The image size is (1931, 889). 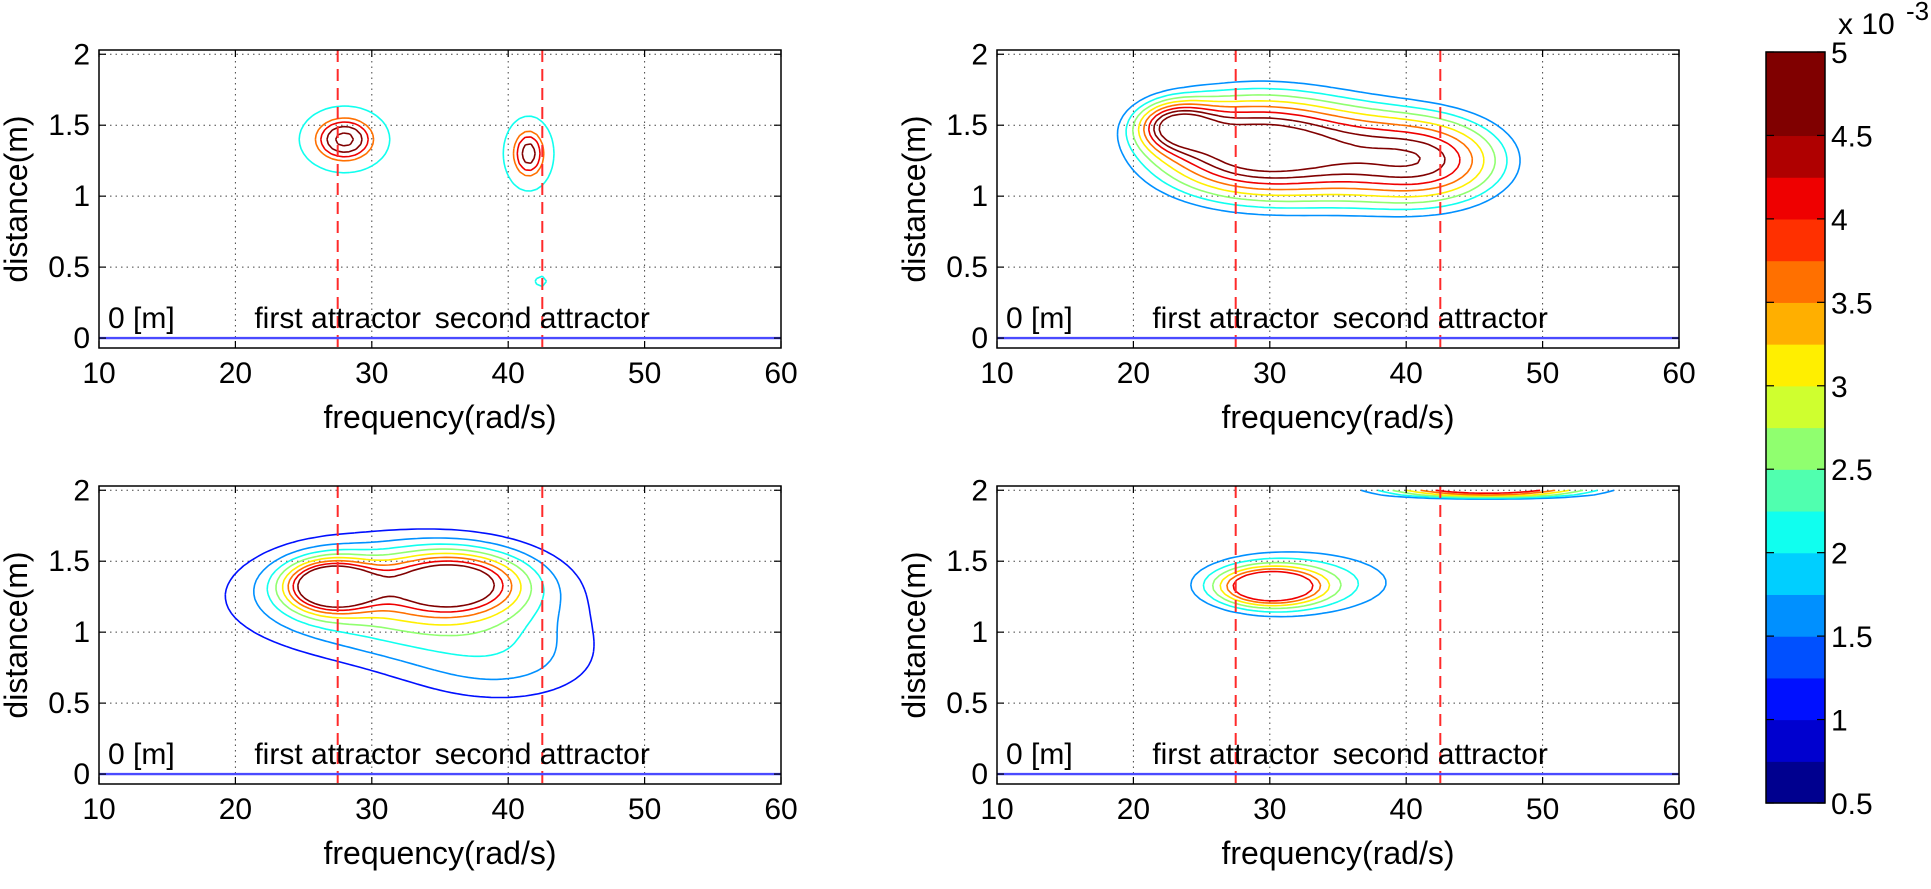 I want to click on colorbar-tick-label: 1.5, so click(x=1852, y=637).